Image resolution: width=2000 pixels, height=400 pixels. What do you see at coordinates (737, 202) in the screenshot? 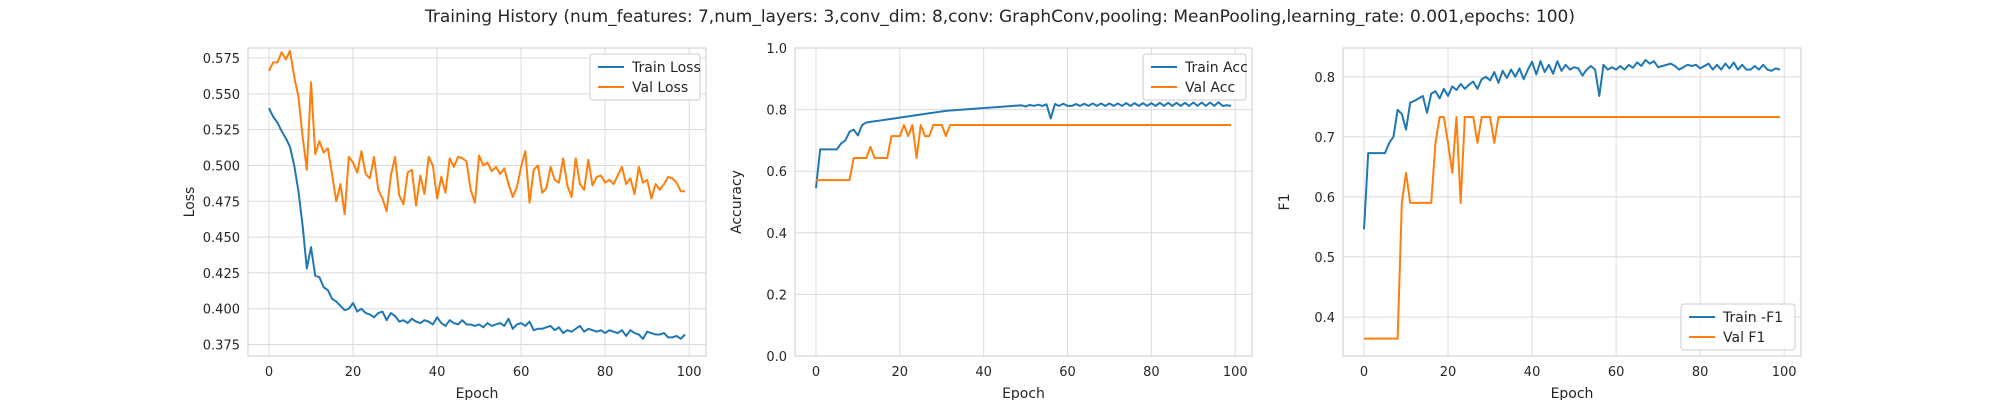
I see `accuracy-yaxis-label: Accuracy` at bounding box center [737, 202].